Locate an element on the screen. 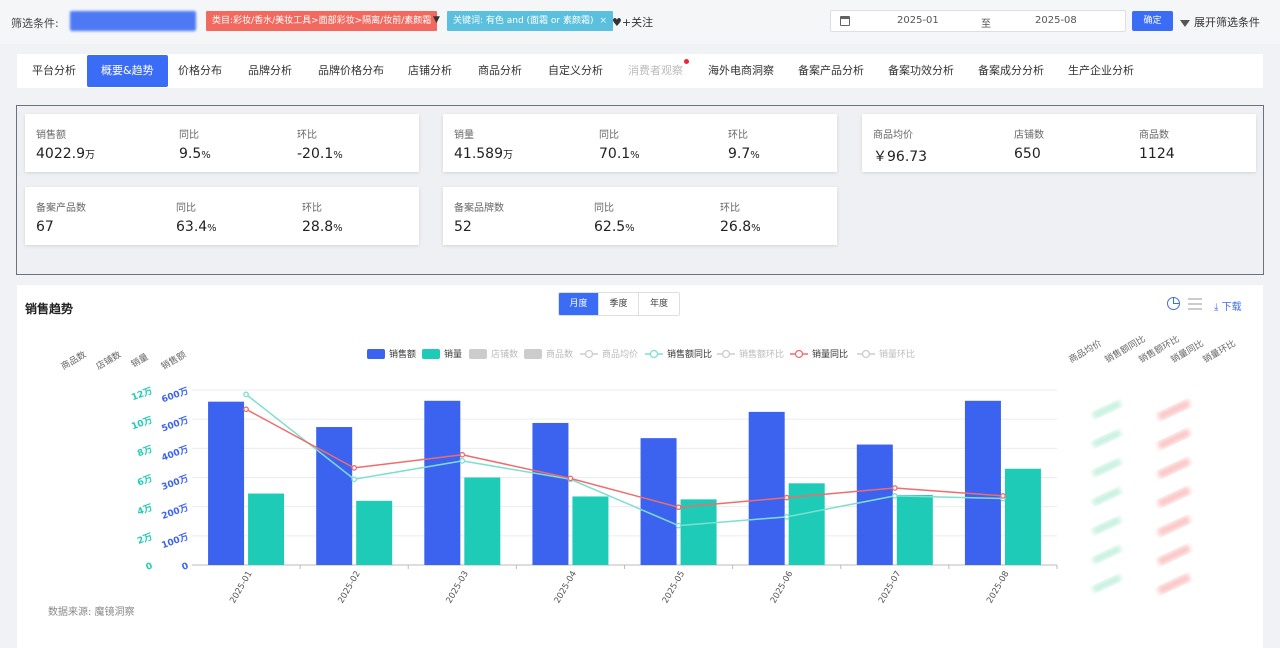 This screenshot has height=648, width=1280. metric-filing-product-mom: 环比 28.8% is located at coordinates (322, 219).